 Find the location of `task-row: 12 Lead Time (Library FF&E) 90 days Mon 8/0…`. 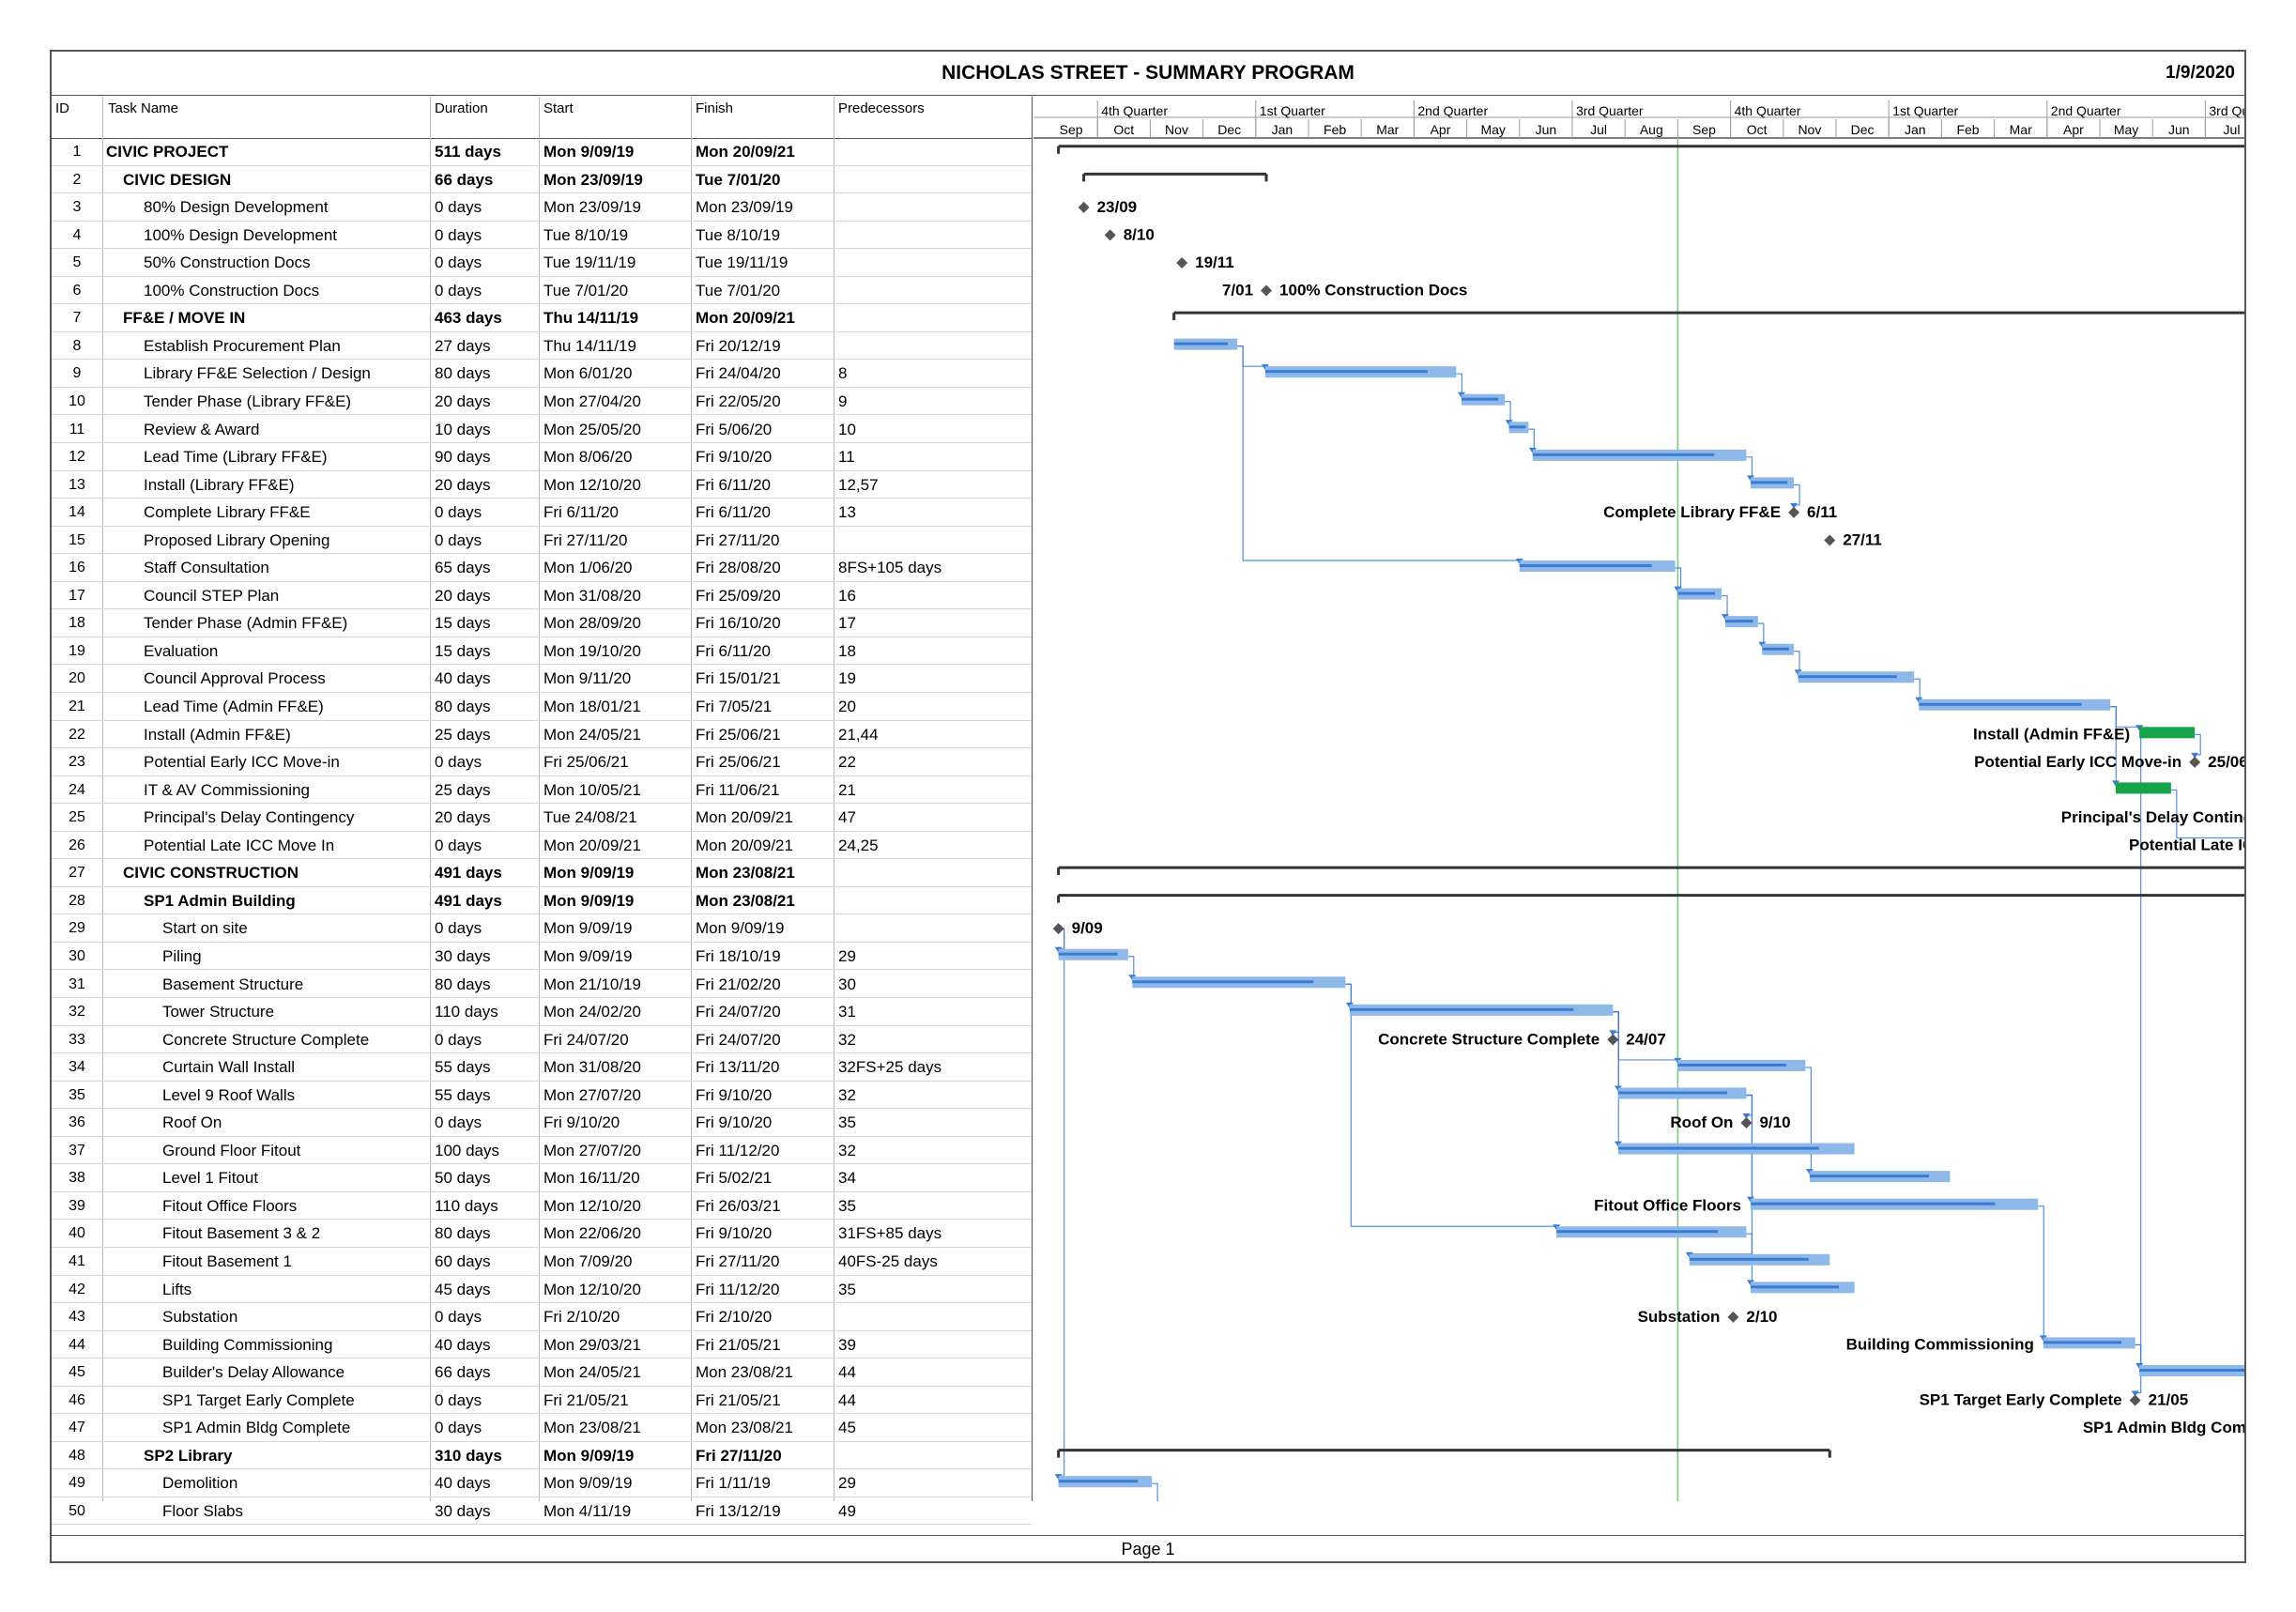

task-row: 12 Lead Time (Library FF&E) 90 days Mon 8/0… is located at coordinates (542, 457).